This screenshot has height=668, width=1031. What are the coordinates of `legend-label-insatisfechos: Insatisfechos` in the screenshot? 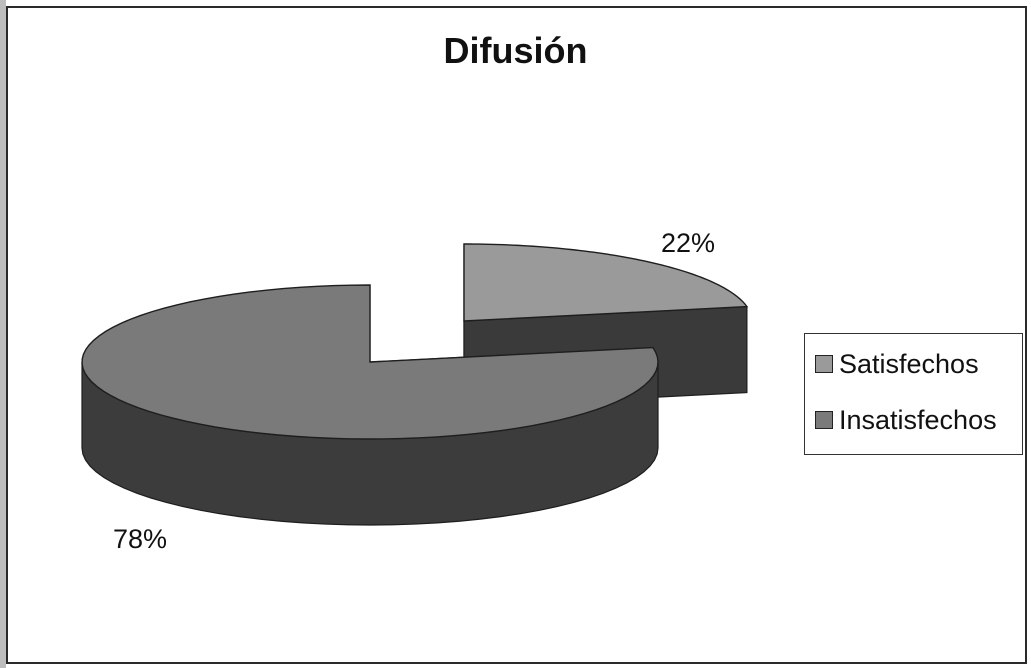 It's located at (918, 419).